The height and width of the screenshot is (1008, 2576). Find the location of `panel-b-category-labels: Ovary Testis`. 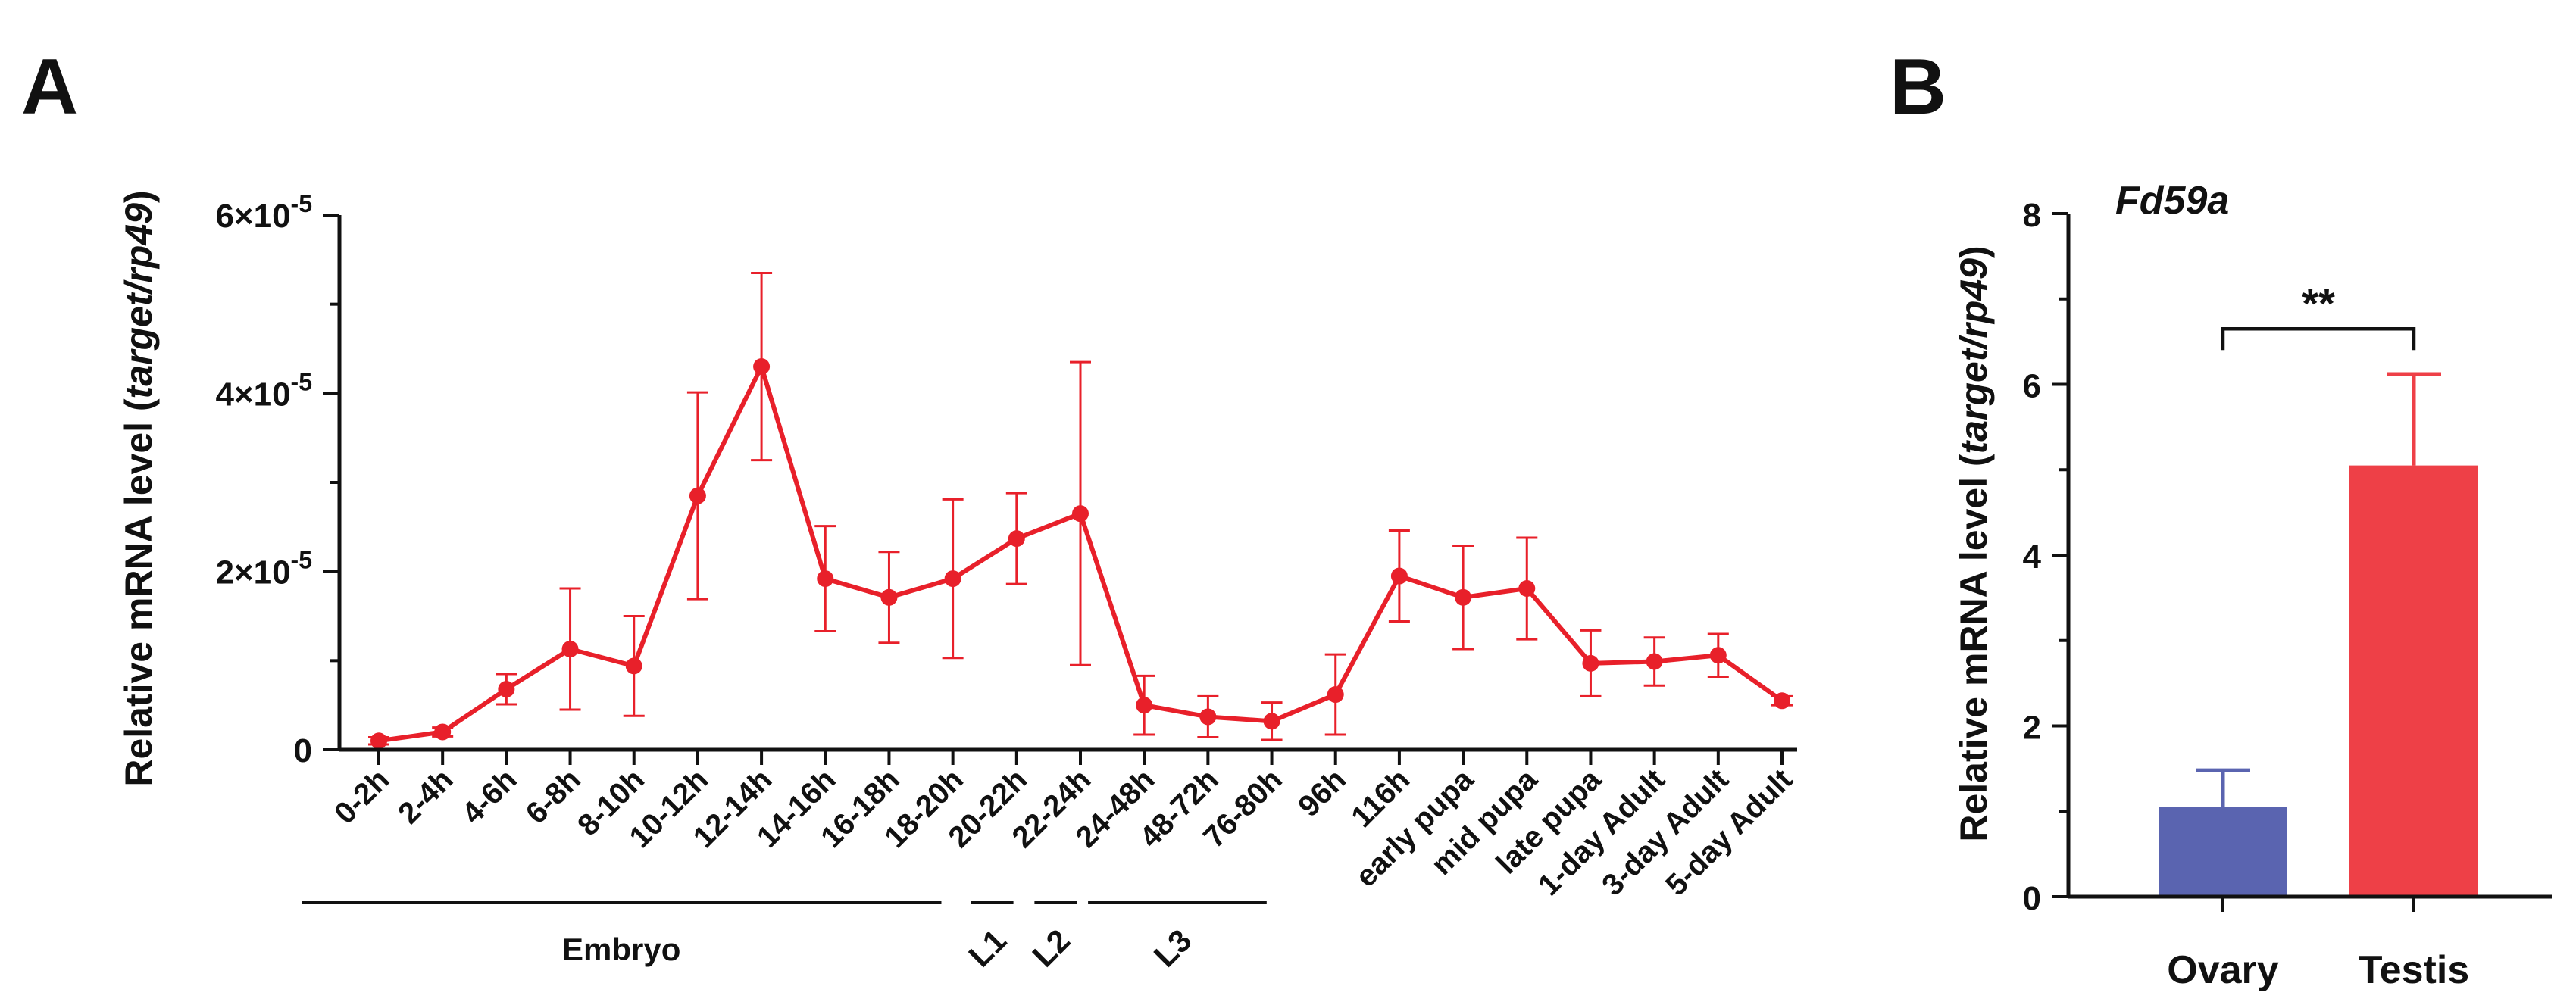

panel-b-category-labels: Ovary Testis is located at coordinates (2318, 970).